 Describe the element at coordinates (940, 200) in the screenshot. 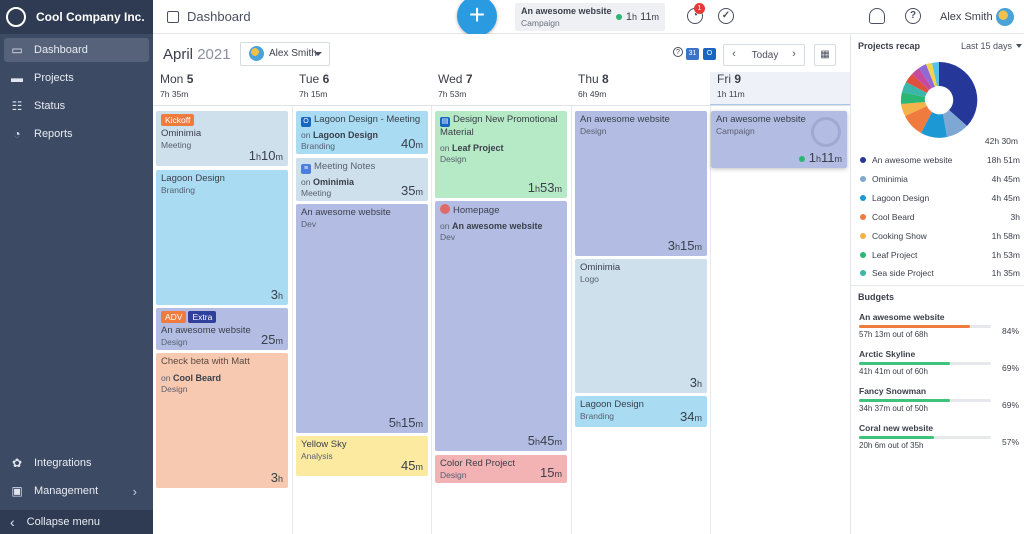

I see `legend-item: Lagoon Design 4h 45m` at that location.